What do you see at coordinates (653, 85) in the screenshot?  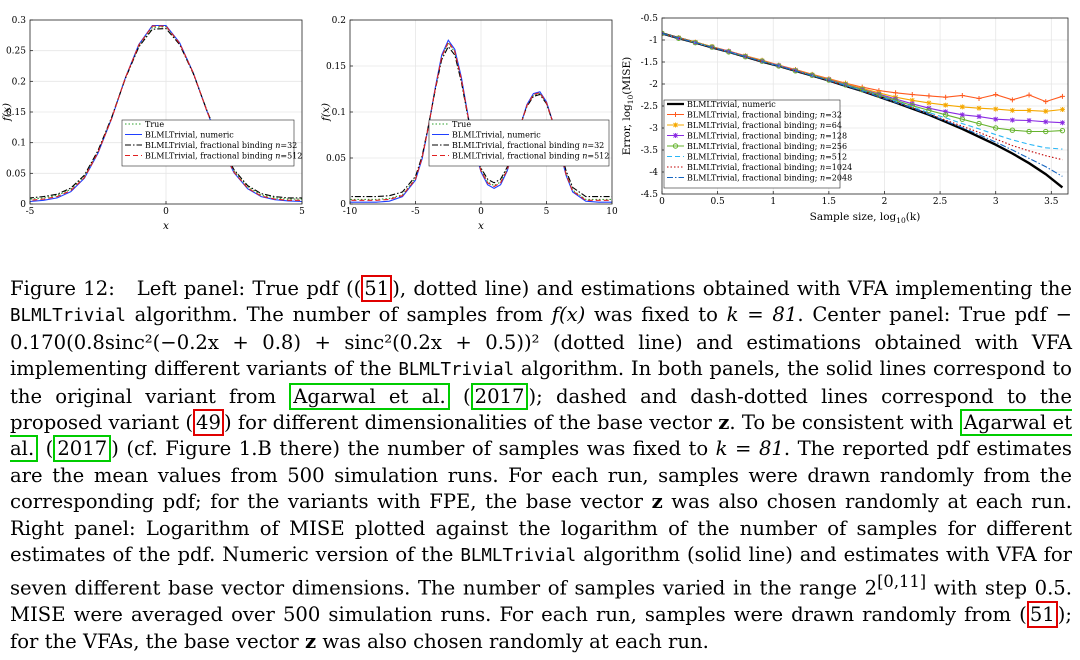 I see `y-tick-label: -2` at bounding box center [653, 85].